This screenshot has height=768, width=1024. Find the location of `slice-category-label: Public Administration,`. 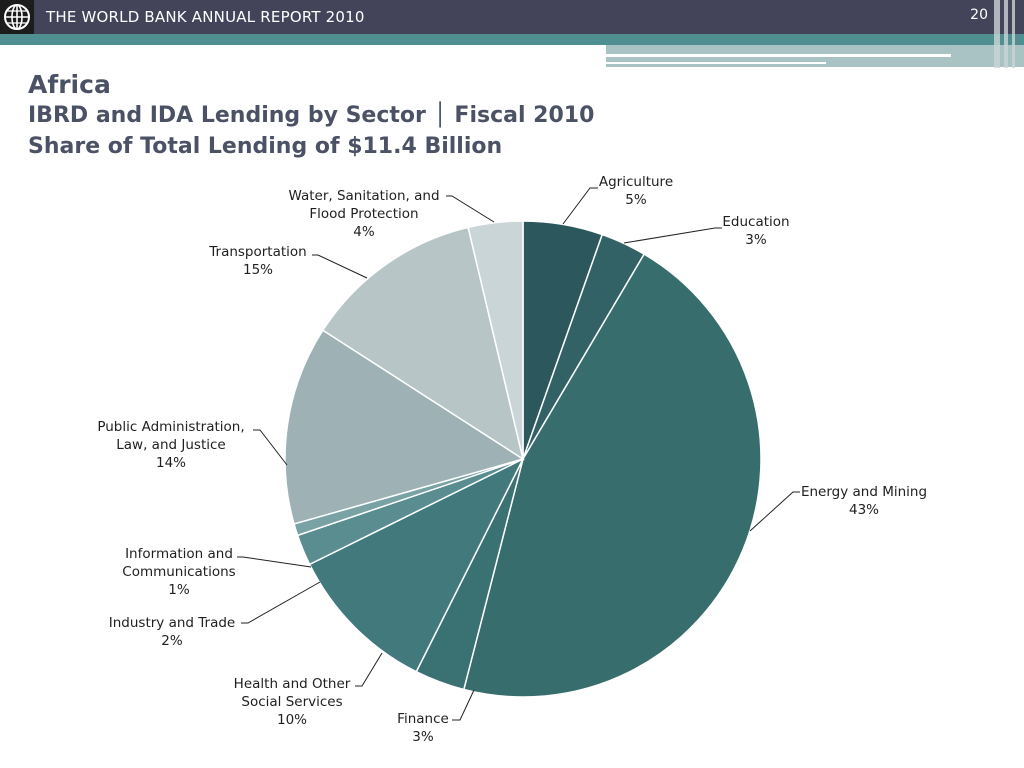

slice-category-label: Public Administration, is located at coordinates (170, 427).